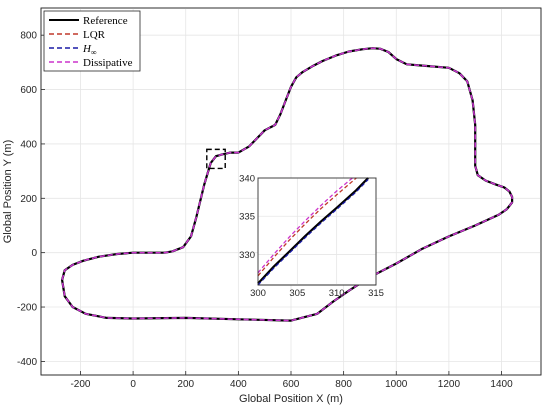  I want to click on x-tick-label: 800, so click(343, 384).